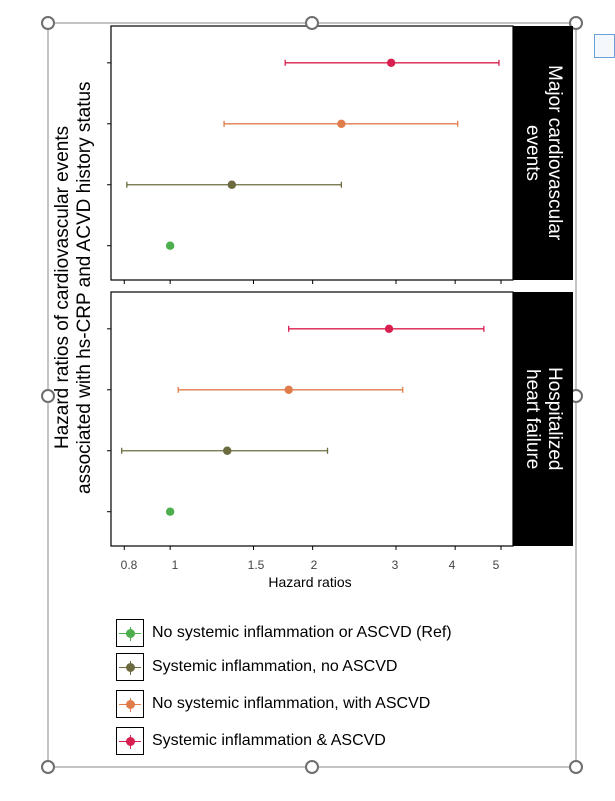  I want to click on panel-1-label-line-2: events, so click(532, 153).